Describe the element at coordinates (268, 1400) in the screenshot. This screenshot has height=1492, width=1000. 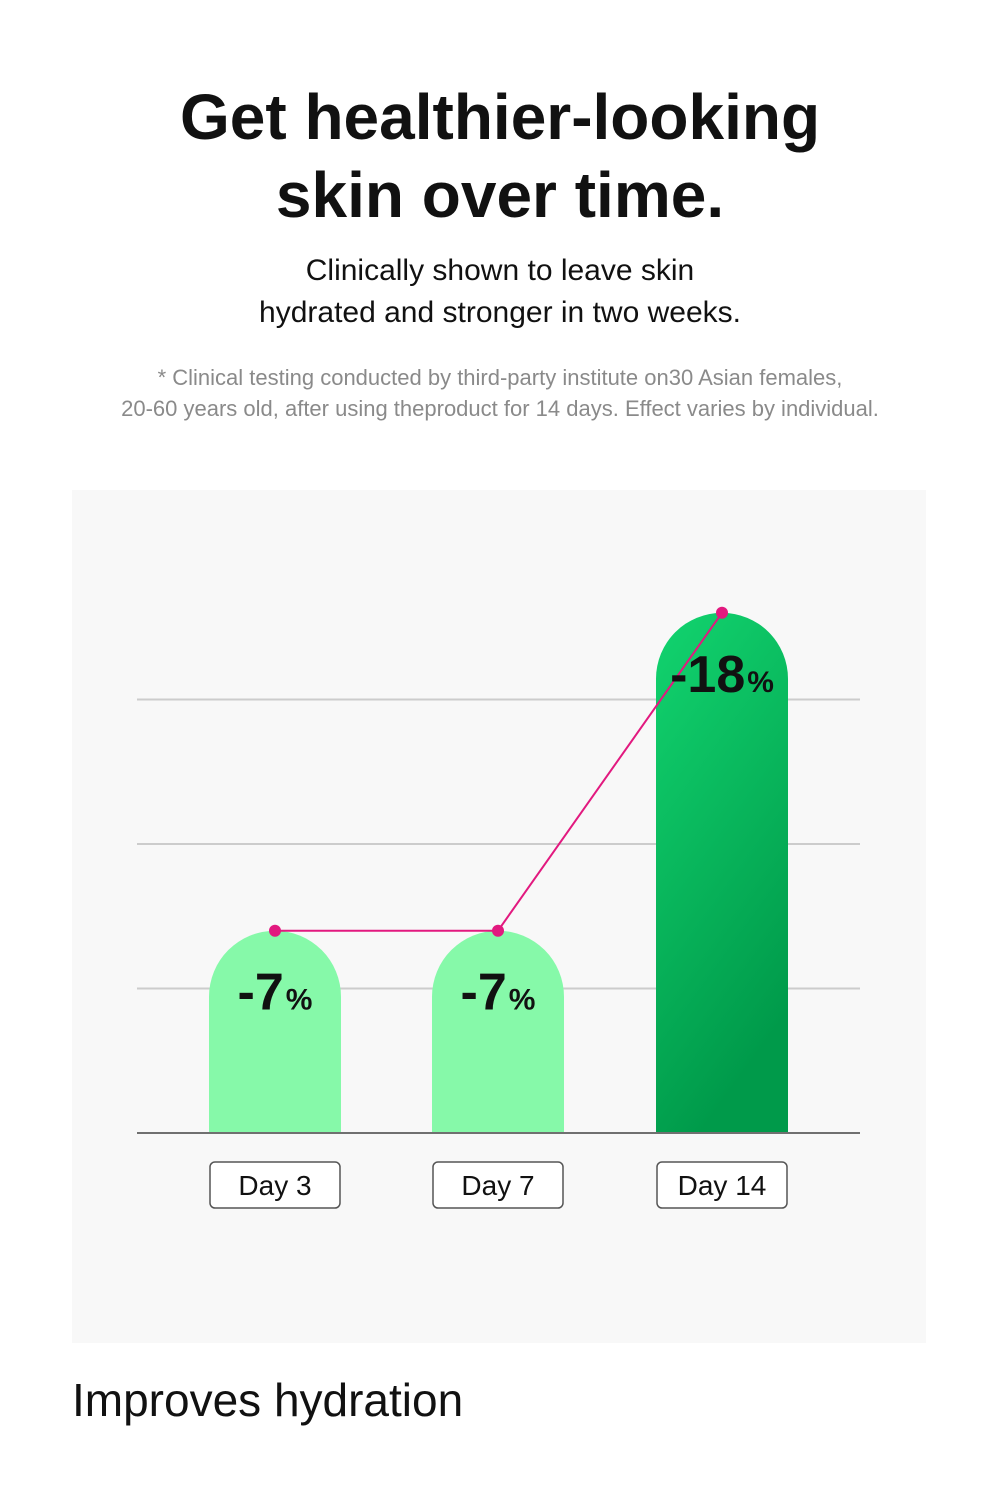
I see `footer-title: Improves hydration` at that location.